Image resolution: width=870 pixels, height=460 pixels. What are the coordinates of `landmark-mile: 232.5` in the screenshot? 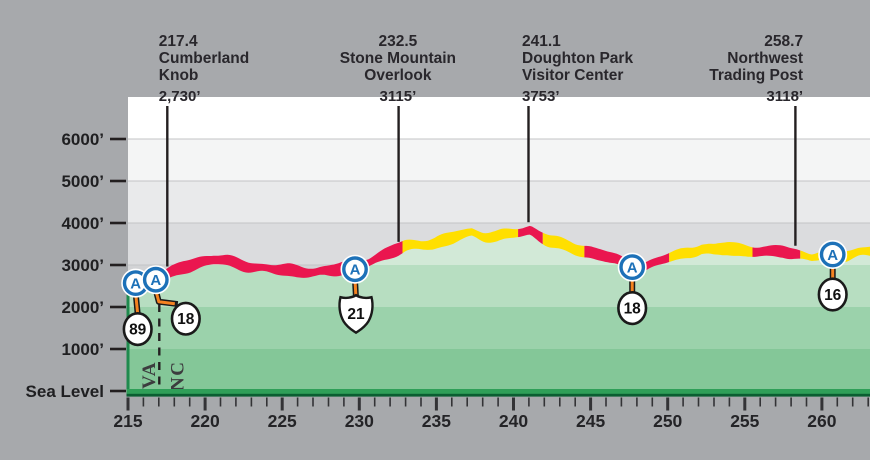 It's located at (398, 41).